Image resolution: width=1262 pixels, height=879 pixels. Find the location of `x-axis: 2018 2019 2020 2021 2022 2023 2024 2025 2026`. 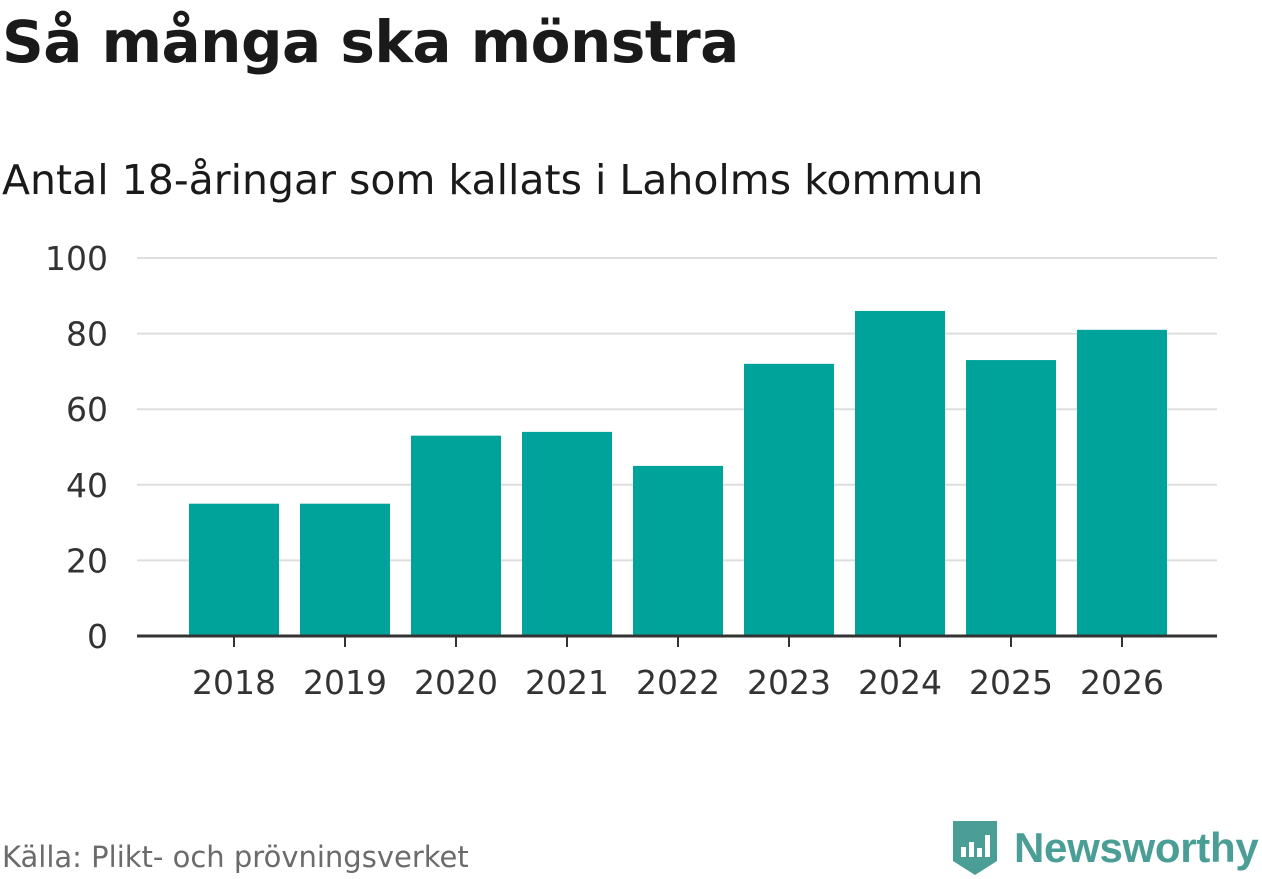

x-axis: 2018 2019 2020 2021 2022 2023 2024 2025 2026 is located at coordinates (677, 668).